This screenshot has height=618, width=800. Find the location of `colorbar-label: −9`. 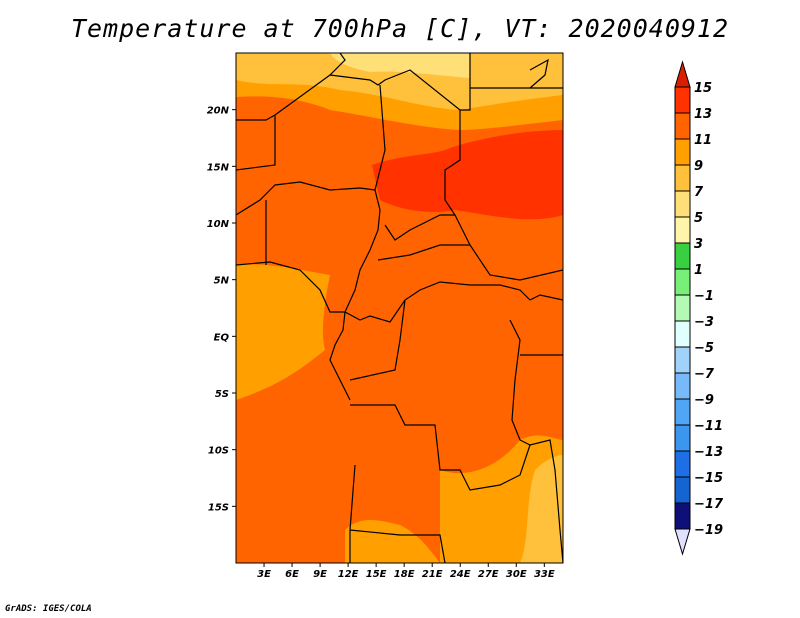

colorbar-label: −9 is located at coordinates (704, 400).